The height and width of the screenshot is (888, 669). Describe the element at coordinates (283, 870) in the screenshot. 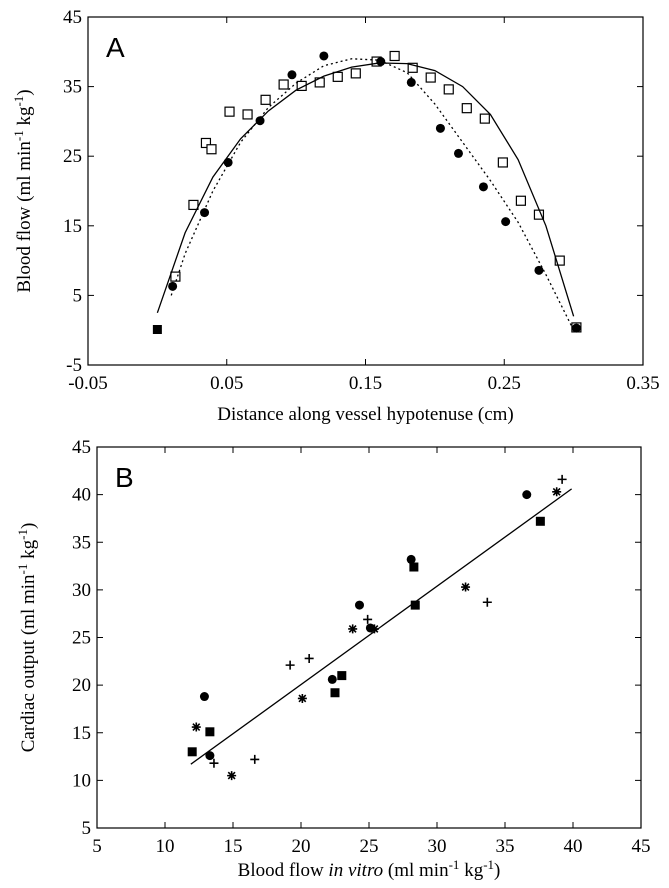

I see `x-axis-title-part: Blood flow` at that location.